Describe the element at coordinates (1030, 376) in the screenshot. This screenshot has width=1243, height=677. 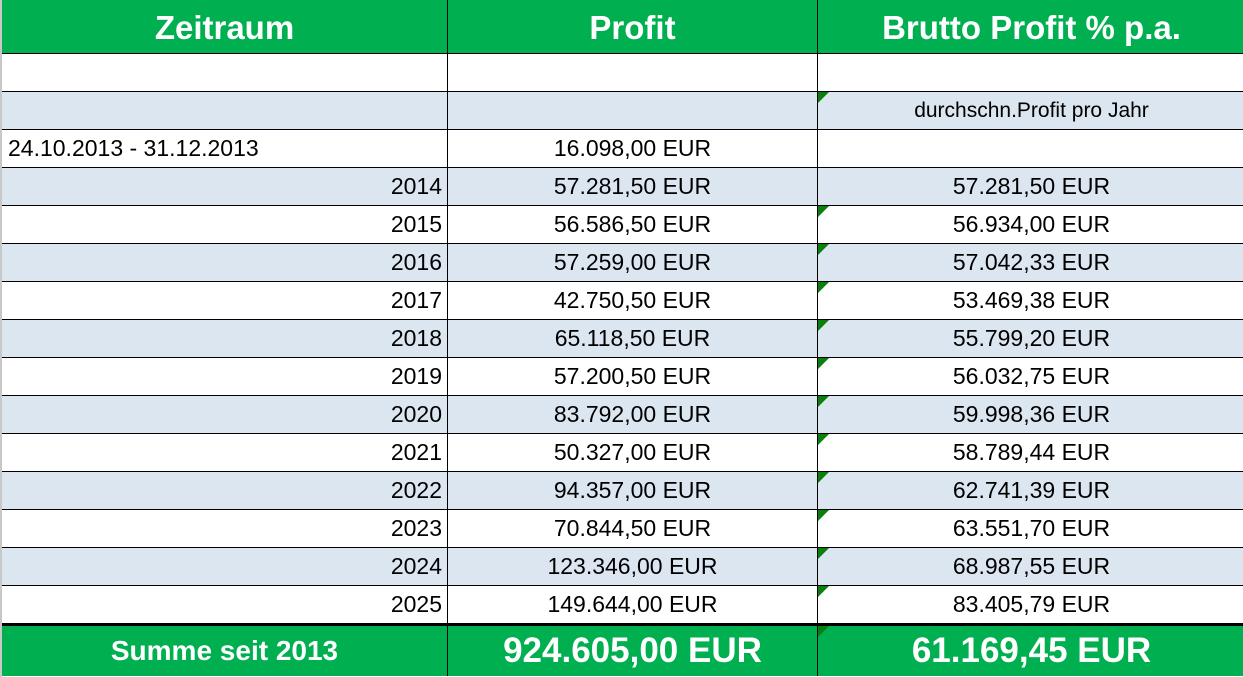
I see `cell-avg: 56.032,75 EUR` at that location.